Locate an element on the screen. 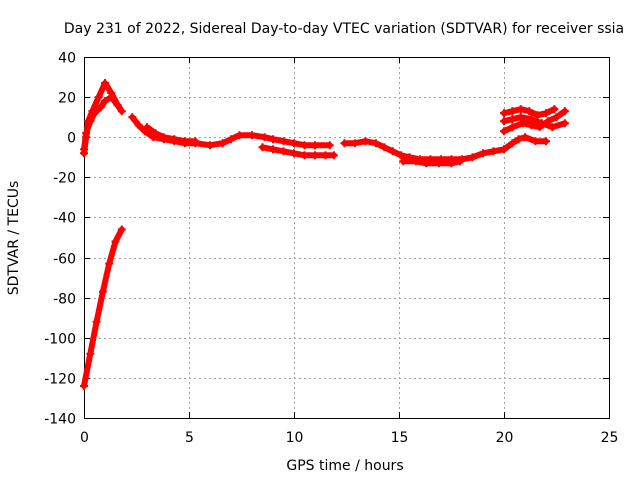 The height and width of the screenshot is (480, 640). x-tick-label: 25 is located at coordinates (610, 438).